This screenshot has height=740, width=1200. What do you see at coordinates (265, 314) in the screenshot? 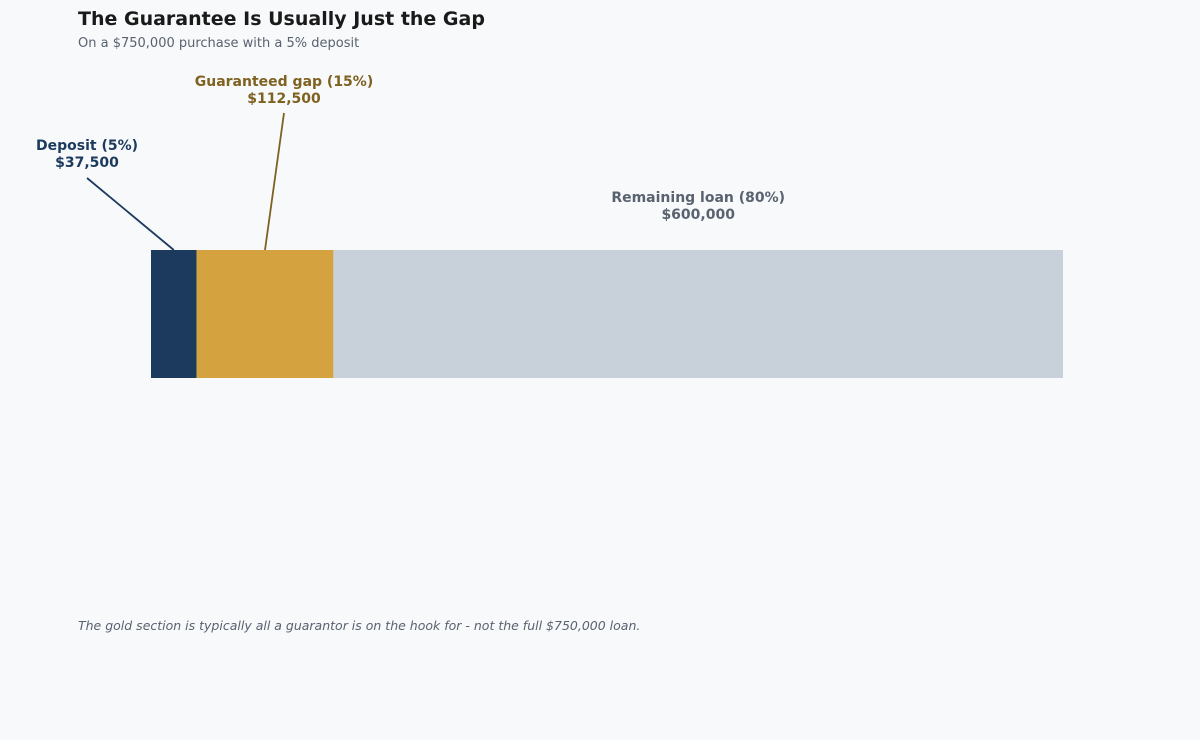
I see `bar-segment-gap` at bounding box center [265, 314].